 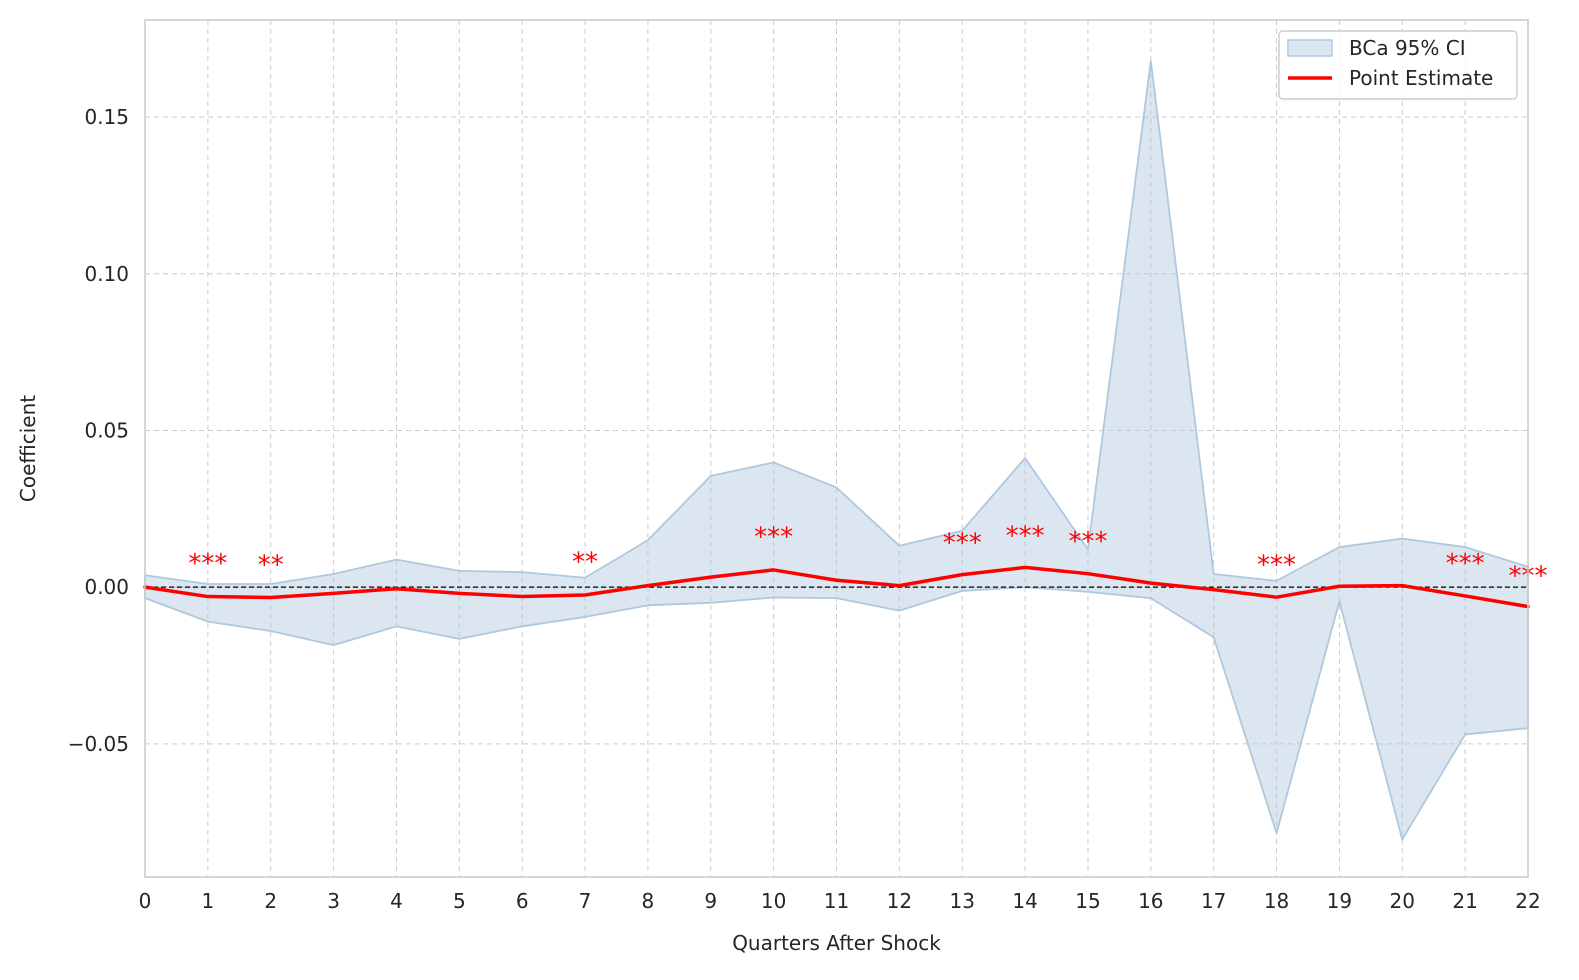 I want to click on x-tick-label: 8, so click(x=648, y=901).